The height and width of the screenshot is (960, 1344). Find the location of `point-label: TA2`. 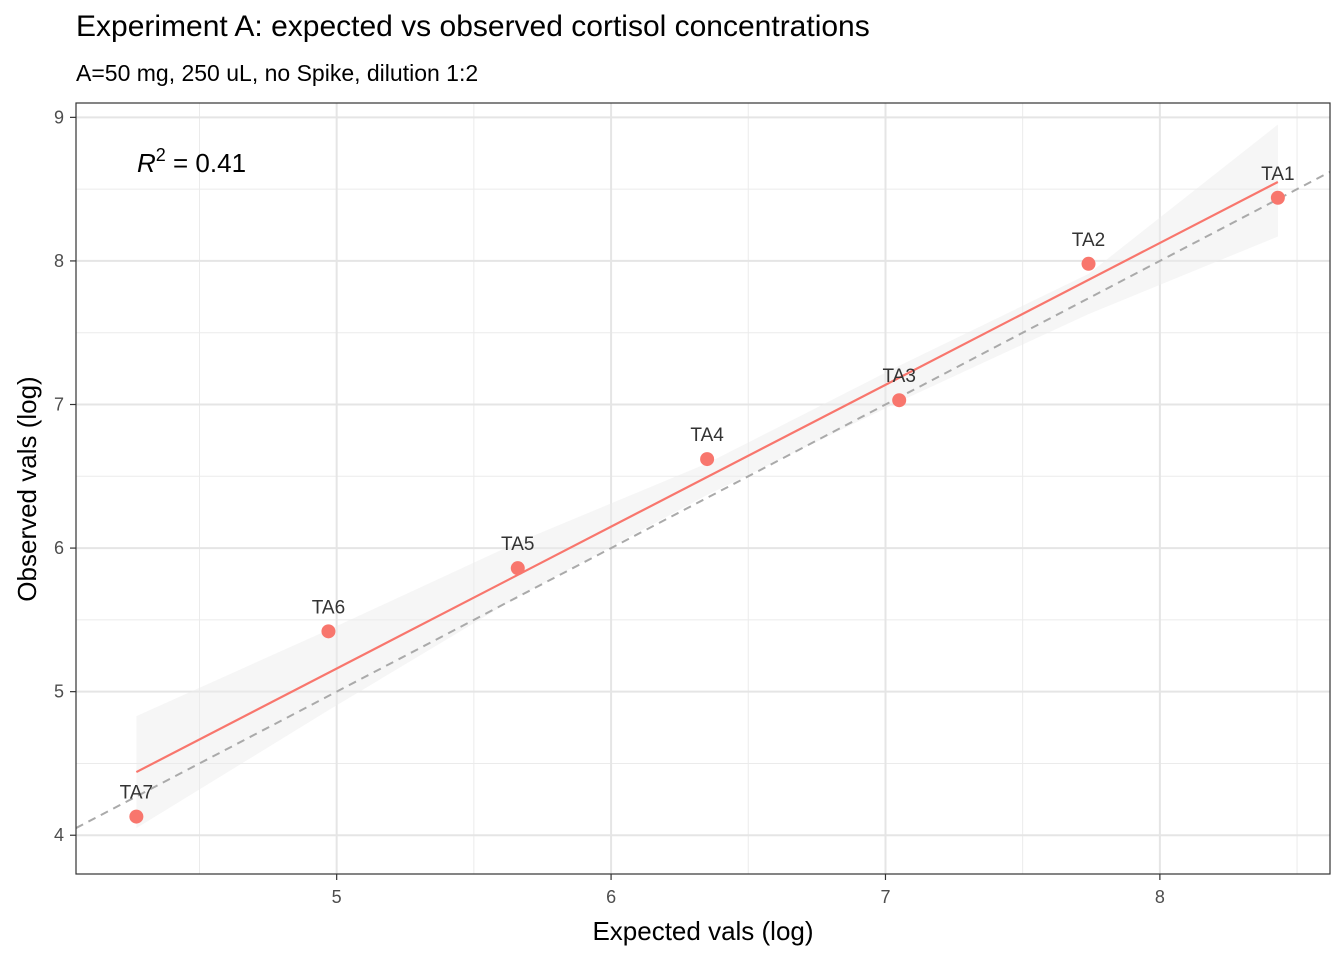

point-label: TA2 is located at coordinates (1088, 240).